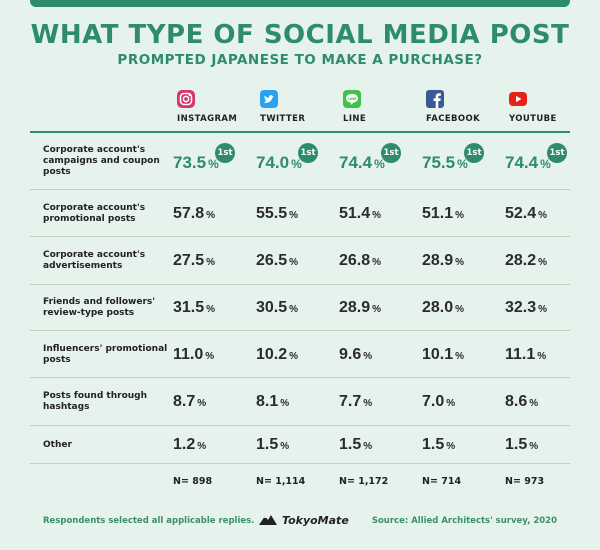  What do you see at coordinates (184, 444) in the screenshot?
I see `value-number: 1.2` at bounding box center [184, 444].